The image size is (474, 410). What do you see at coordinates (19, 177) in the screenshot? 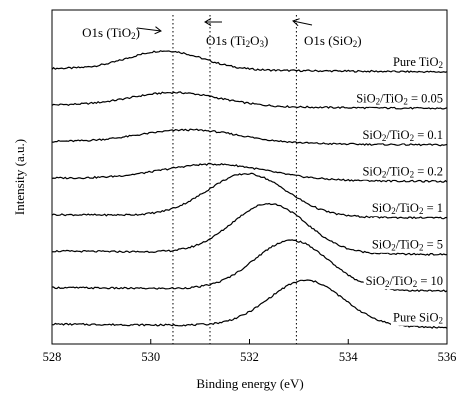
I see `y-axis-label: Intensity (a.u.)` at bounding box center [19, 177].